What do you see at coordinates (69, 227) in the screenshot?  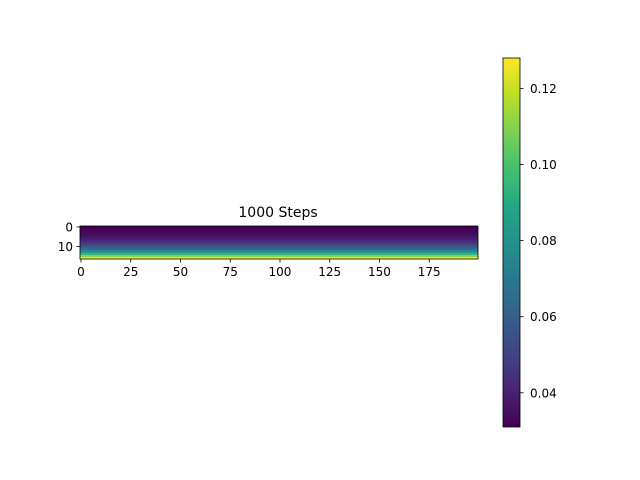 I see `y-tick-label: 0` at bounding box center [69, 227].